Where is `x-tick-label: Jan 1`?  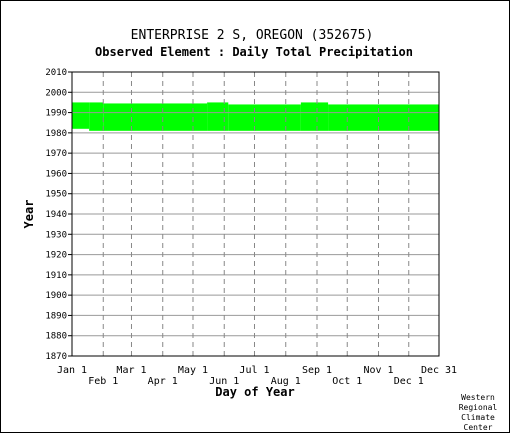 x-tick-label: Jan 1 is located at coordinates (72, 370).